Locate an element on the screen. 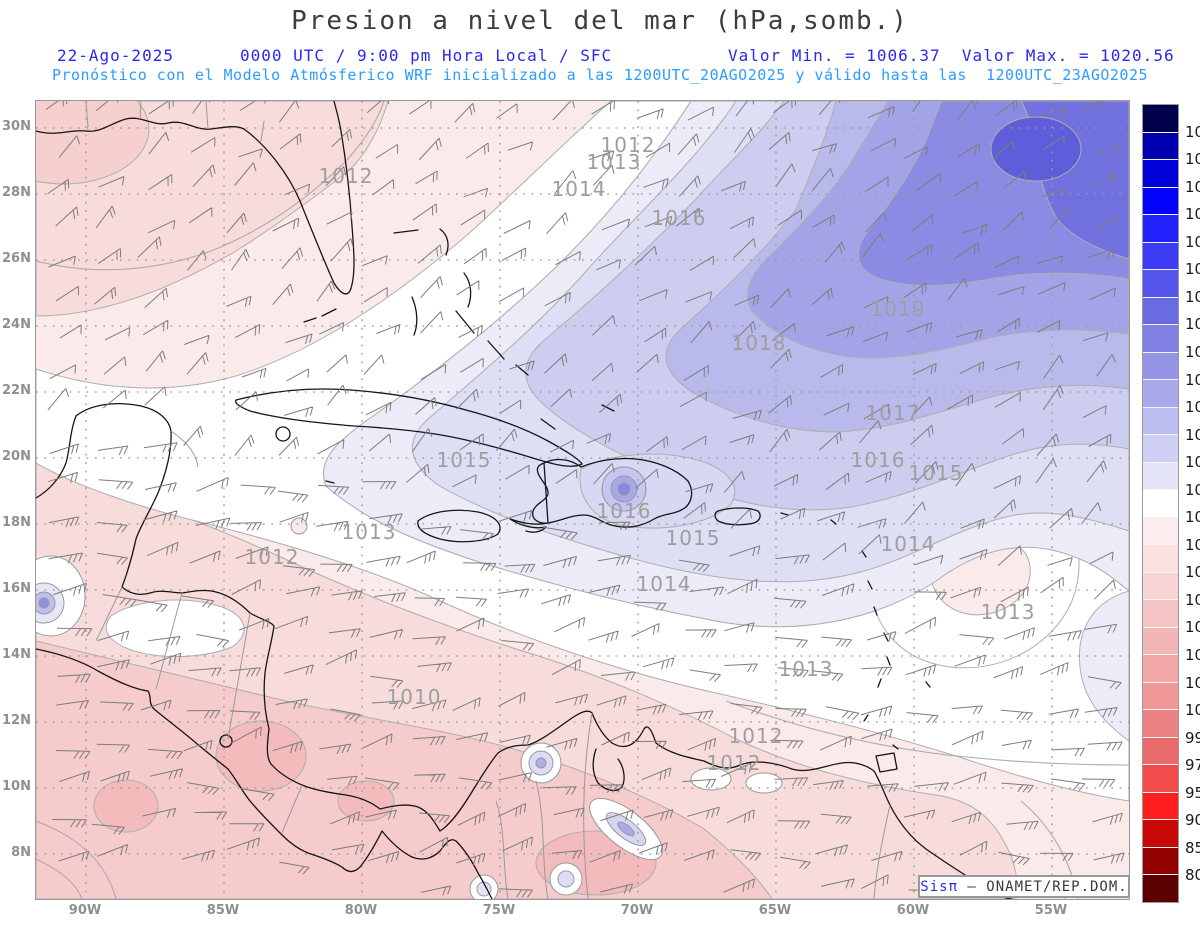  colorbar-label: 950 is located at coordinates (1192, 792).